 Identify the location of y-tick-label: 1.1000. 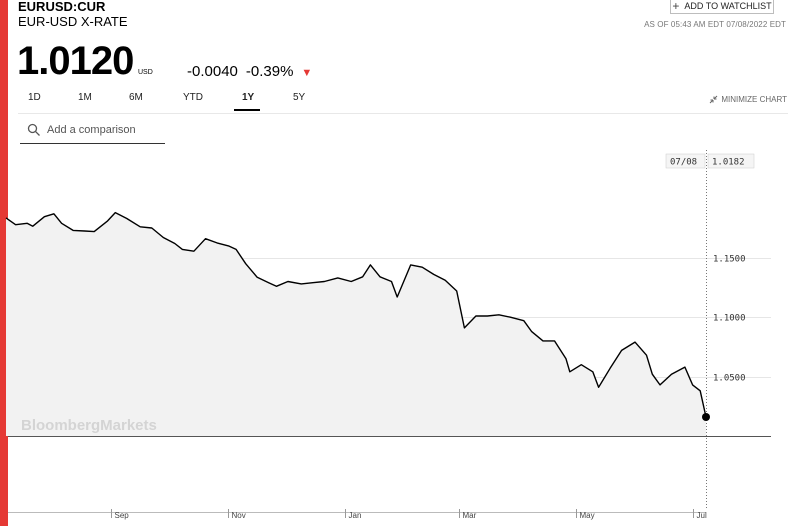
(729, 319).